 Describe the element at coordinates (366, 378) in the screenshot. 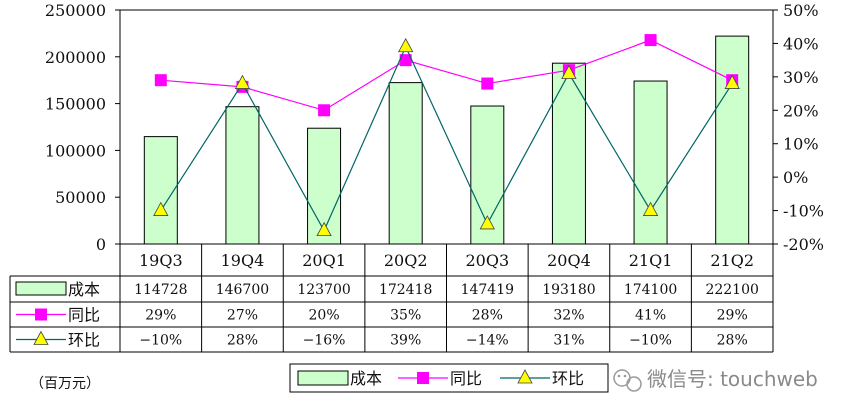

I see `legend-label: 成本` at that location.